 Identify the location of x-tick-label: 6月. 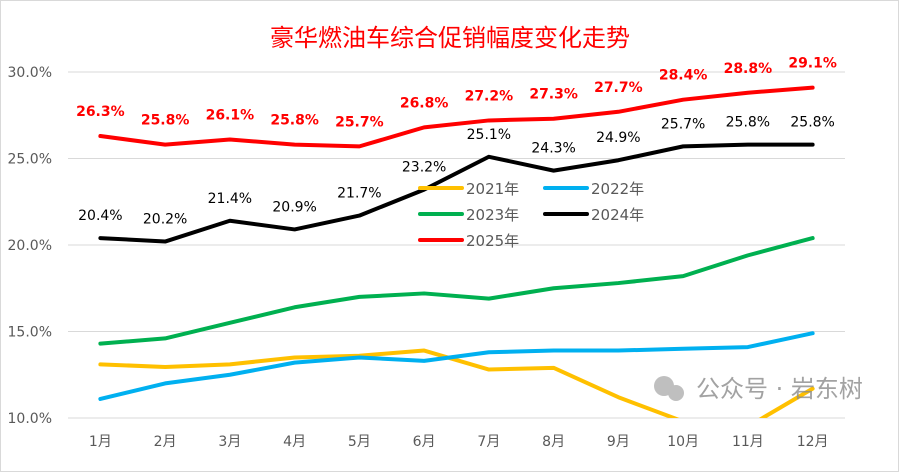
(424, 442).